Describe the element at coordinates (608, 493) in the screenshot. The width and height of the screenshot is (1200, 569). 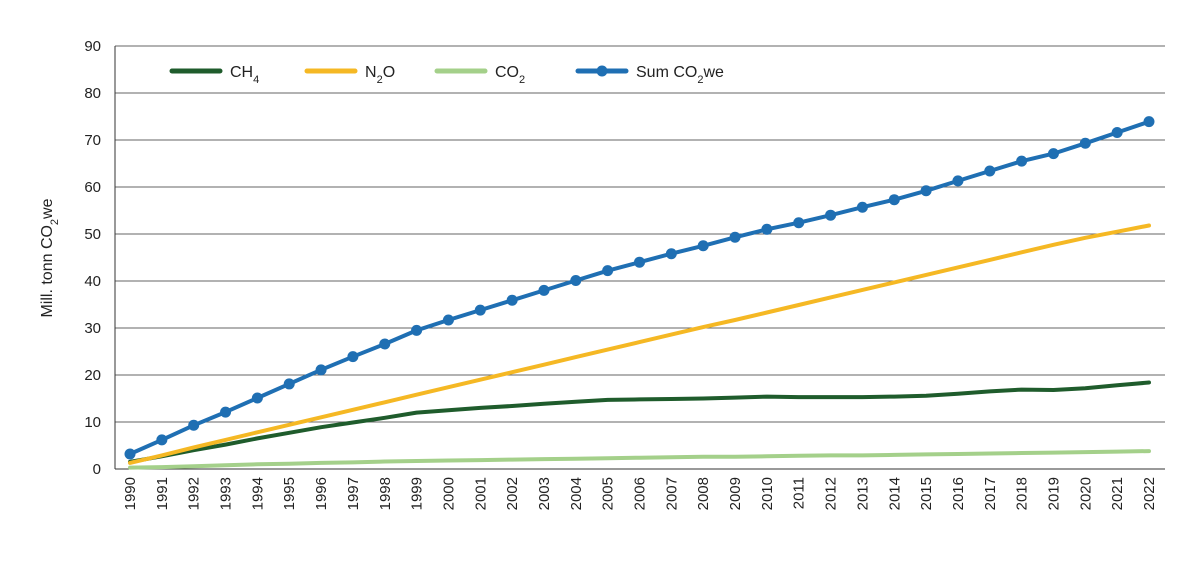
I see `x-tick-label: 2005` at that location.